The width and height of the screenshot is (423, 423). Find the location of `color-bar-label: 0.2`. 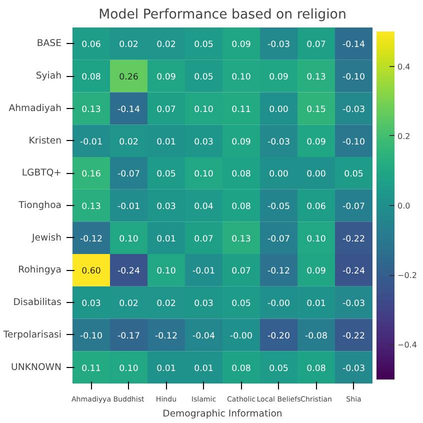

color-bar-label: 0.2 is located at coordinates (404, 136).